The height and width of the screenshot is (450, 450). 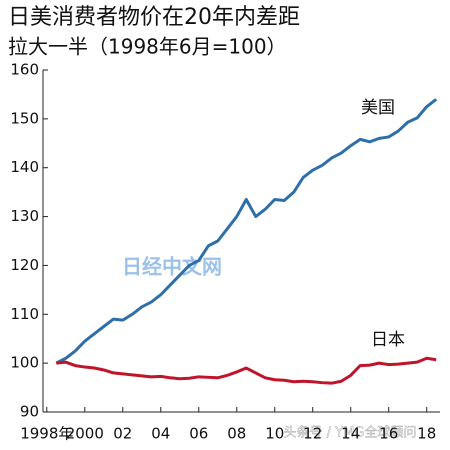 What do you see at coordinates (122, 434) in the screenshot?
I see `x-tick-label: 02` at bounding box center [122, 434].